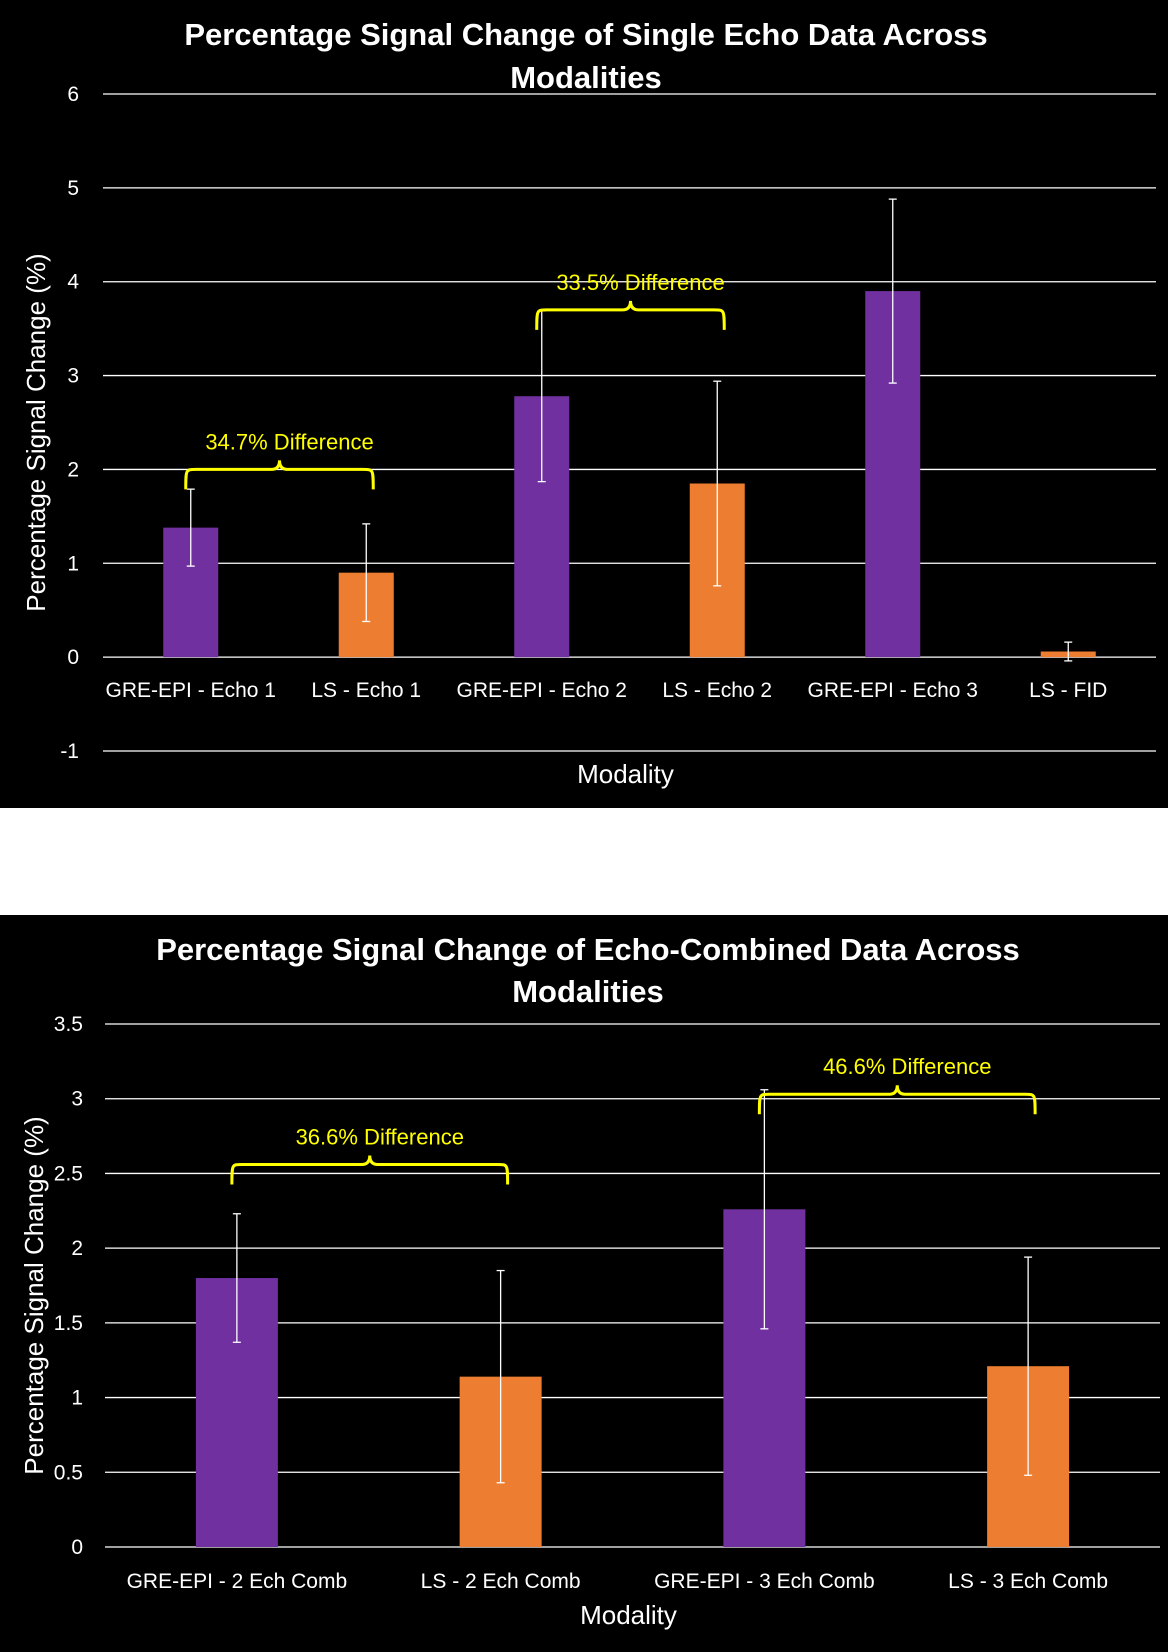  Describe the element at coordinates (68, 1024) in the screenshot. I see `y-tick-label: 3.5` at that location.